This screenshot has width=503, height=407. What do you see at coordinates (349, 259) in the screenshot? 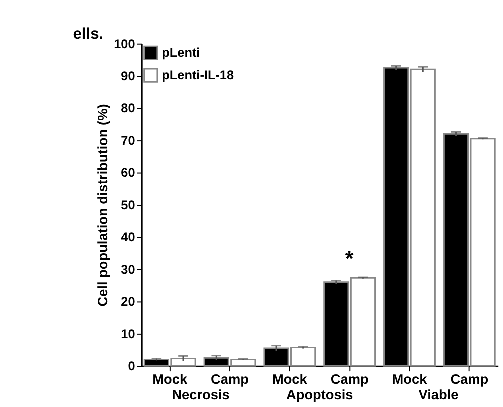
I see `annotation: *` at bounding box center [349, 259].